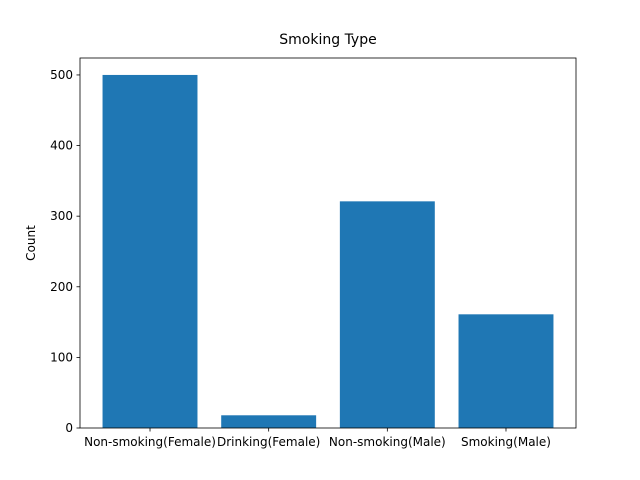 This screenshot has width=640, height=480. Describe the element at coordinates (61, 146) in the screenshot. I see `y-tick-label: 400` at that location.